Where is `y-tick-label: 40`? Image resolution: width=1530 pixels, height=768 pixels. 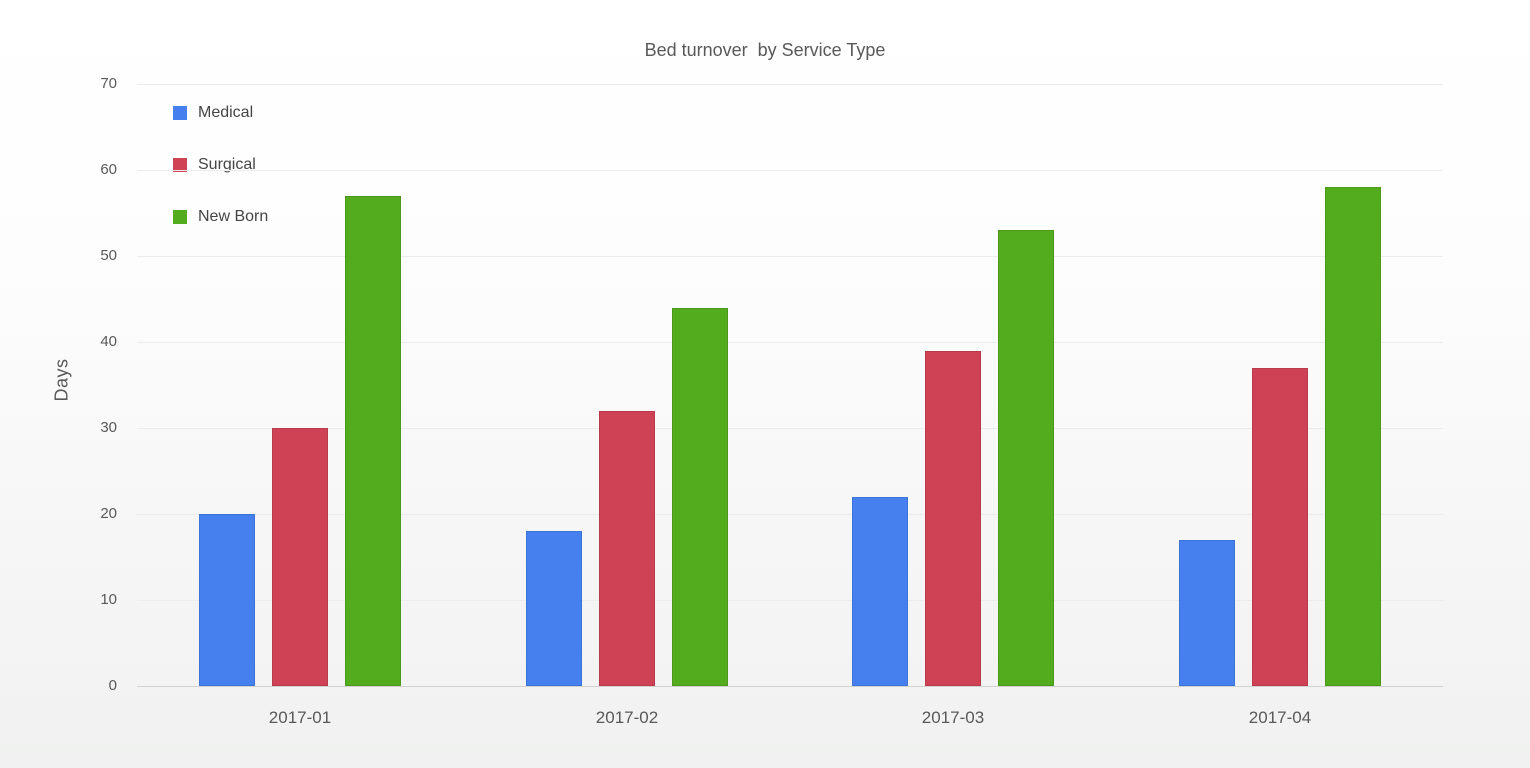
y-tick-label: 40 is located at coordinates (108, 341).